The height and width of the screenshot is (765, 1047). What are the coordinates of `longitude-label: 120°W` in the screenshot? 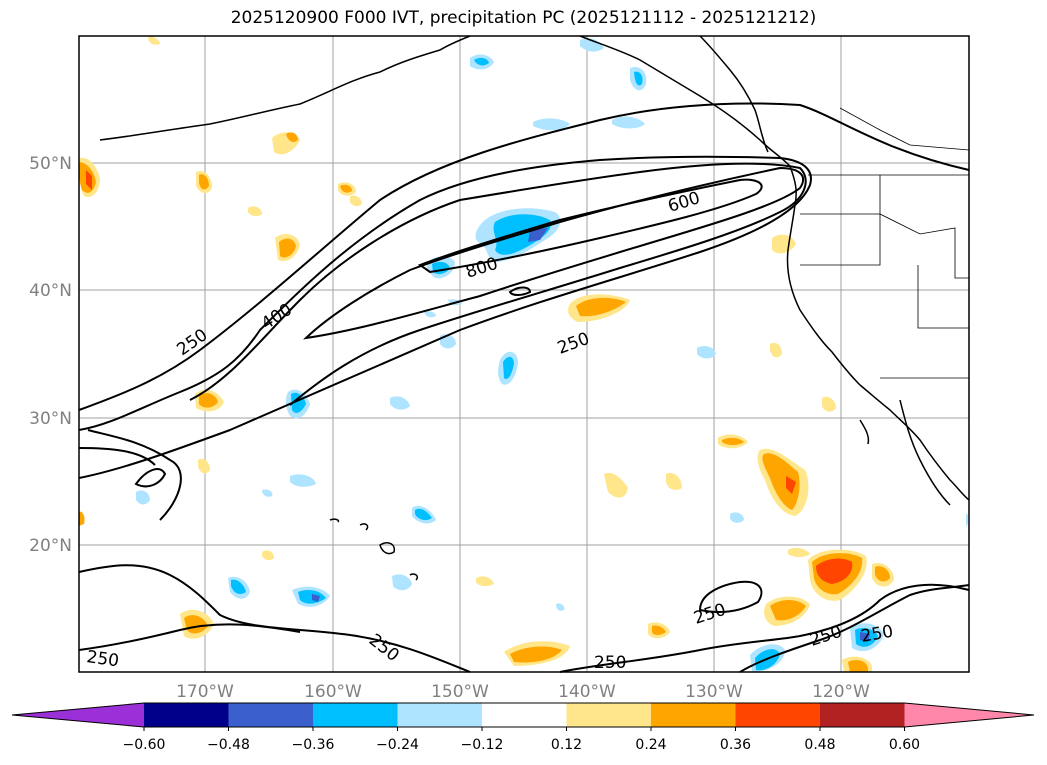 It's located at (841, 692).